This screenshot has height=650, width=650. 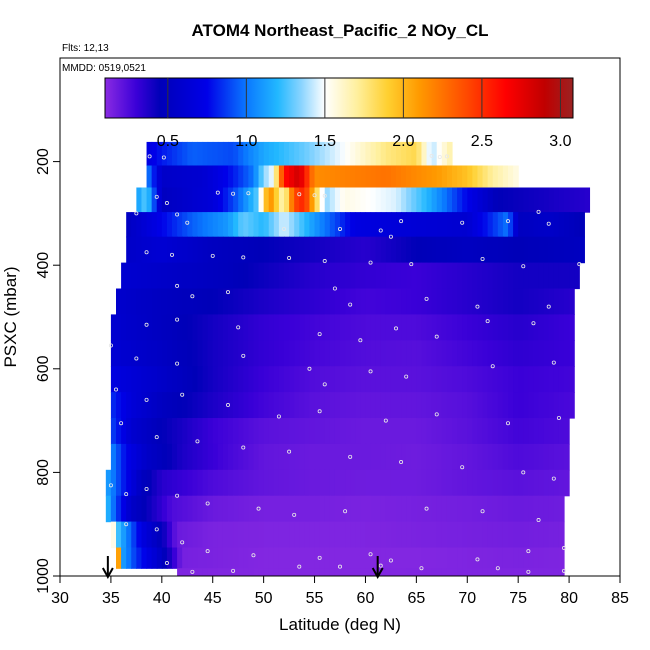 What do you see at coordinates (43, 576) in the screenshot?
I see `y-tick-label: 1000` at bounding box center [43, 576].